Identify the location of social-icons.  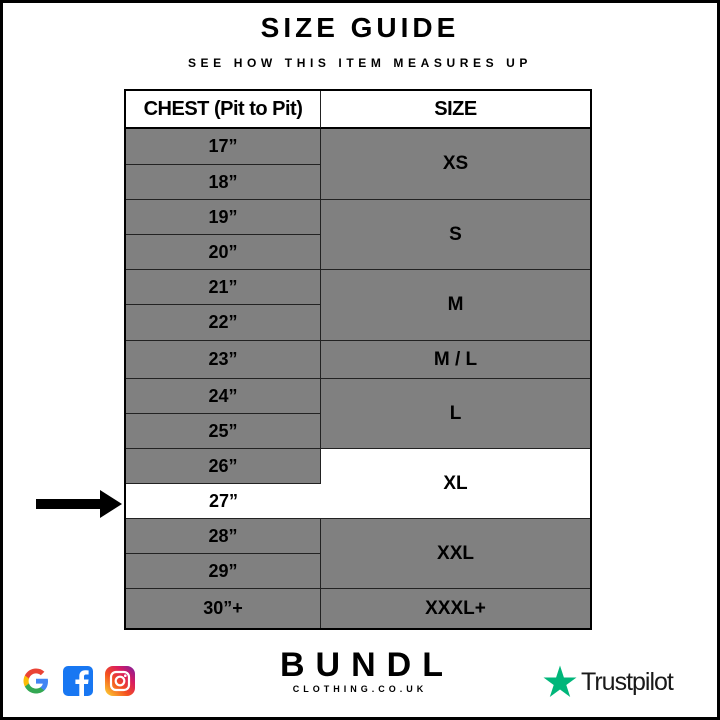
(78, 681).